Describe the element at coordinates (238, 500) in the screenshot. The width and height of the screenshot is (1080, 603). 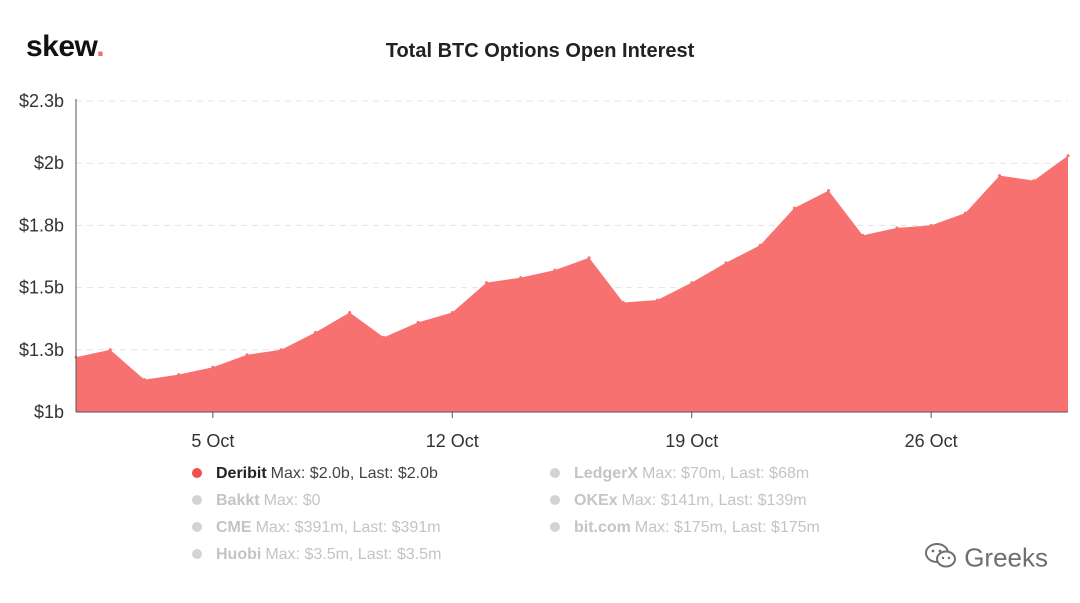
I see `legend-name: Bakkt` at that location.